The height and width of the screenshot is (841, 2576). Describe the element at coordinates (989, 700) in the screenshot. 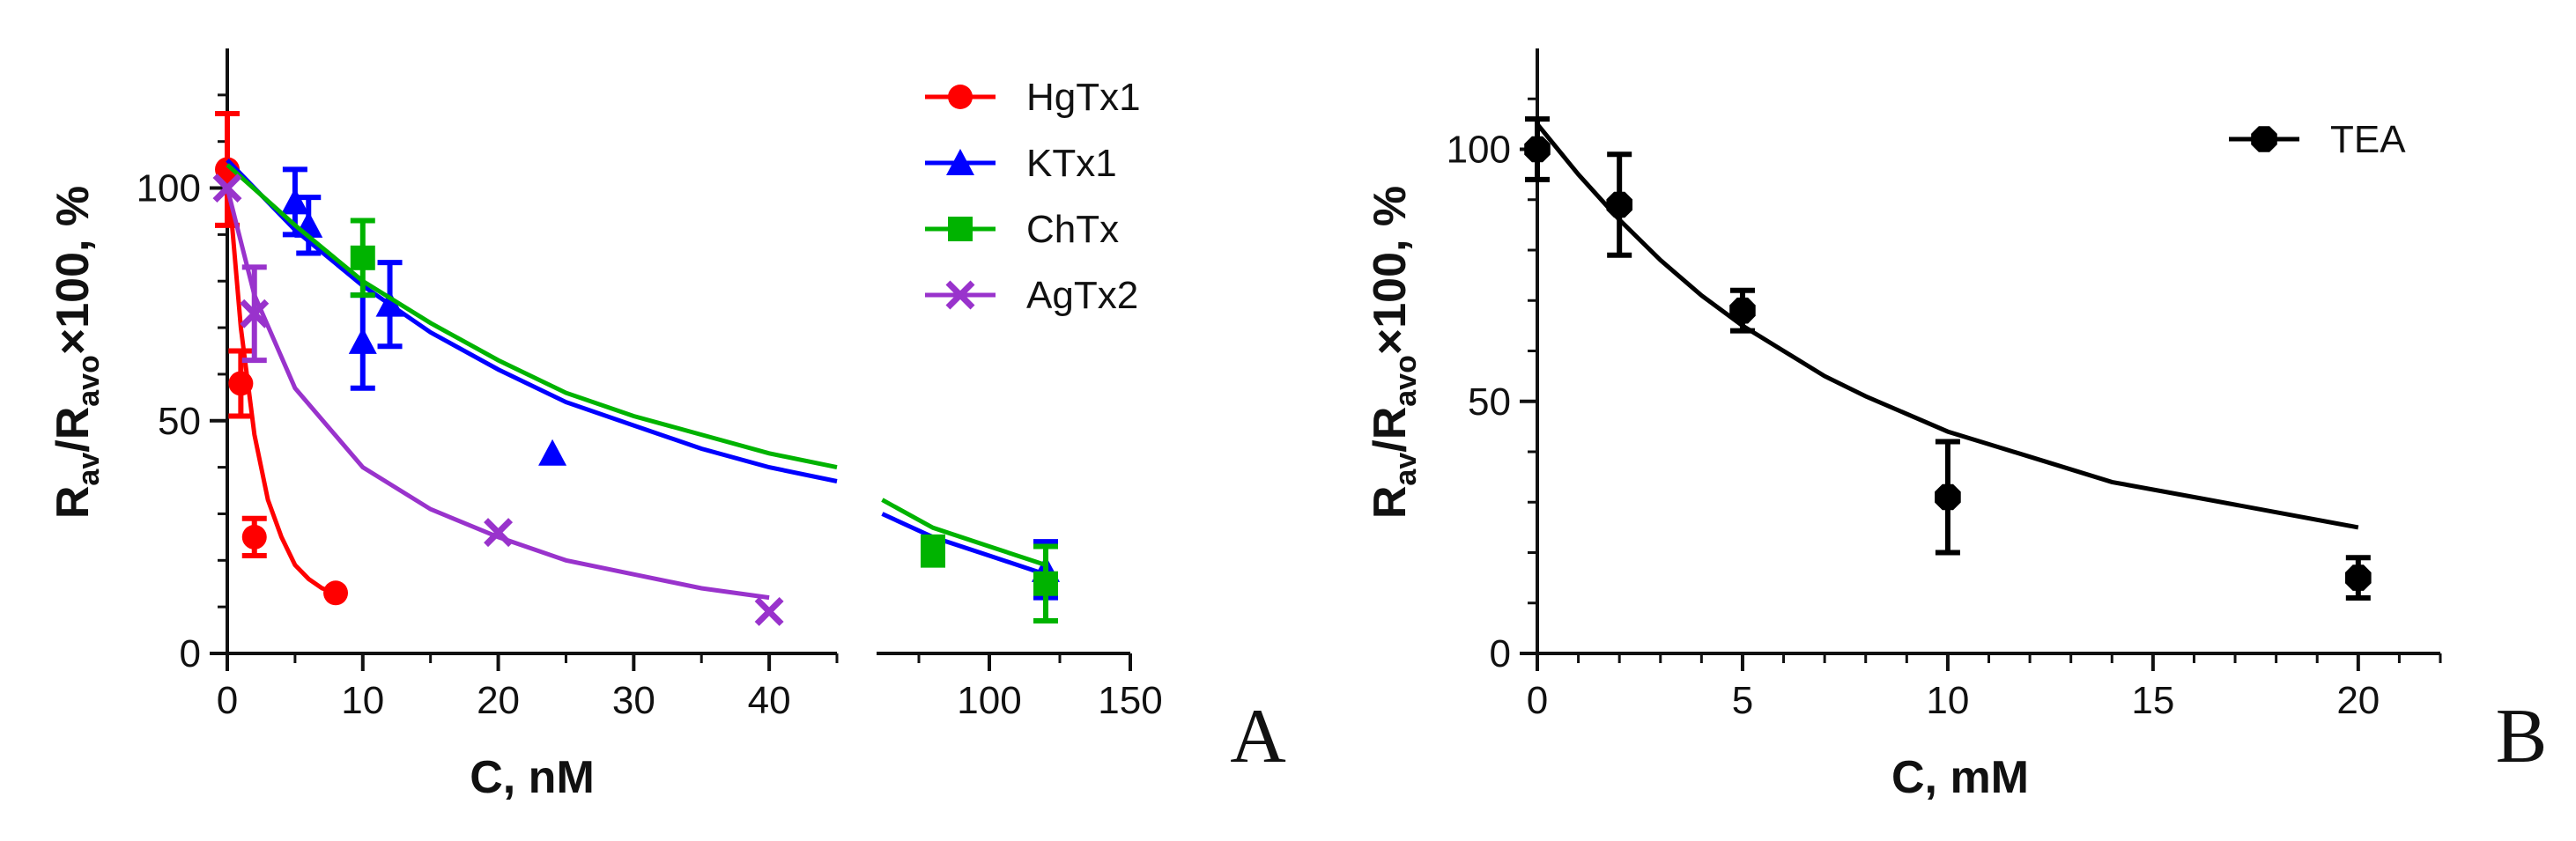

I see `x-tick-label: 100` at that location.